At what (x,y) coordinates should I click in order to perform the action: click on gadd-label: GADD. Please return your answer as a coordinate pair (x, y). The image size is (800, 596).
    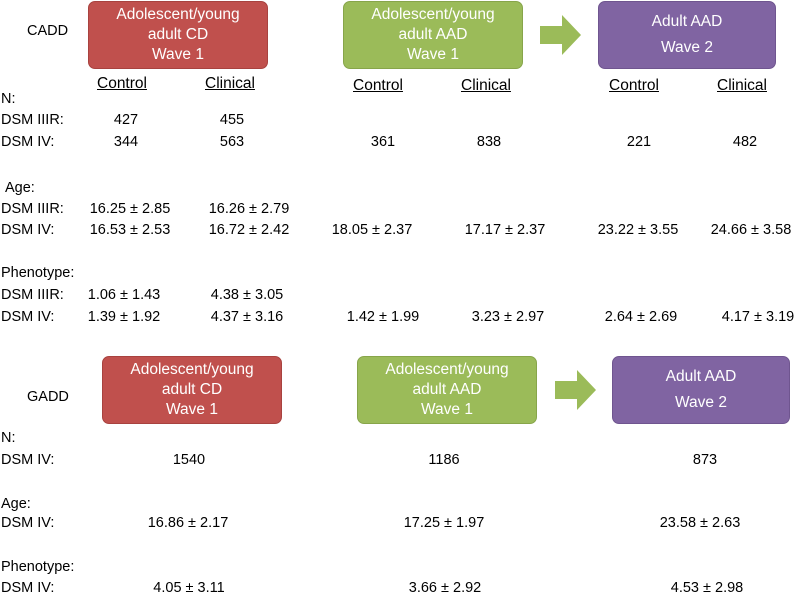
    Looking at the image, I should click on (48, 397).